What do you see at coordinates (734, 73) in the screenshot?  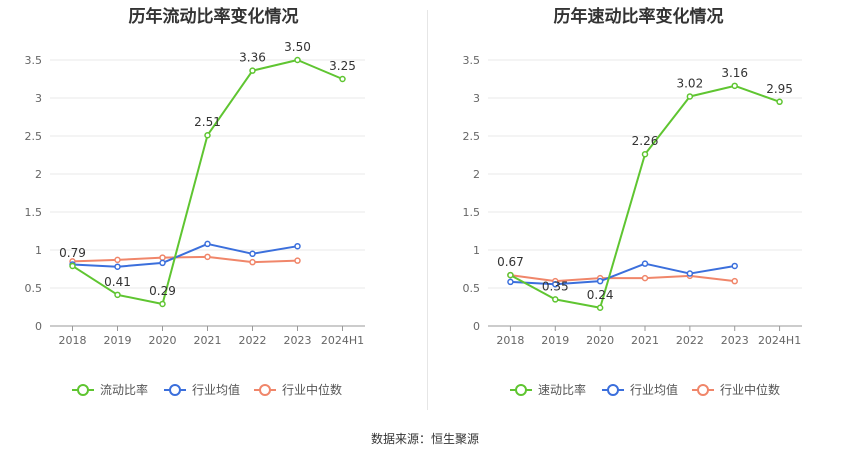 I see `data-label: 3.16` at bounding box center [734, 73].